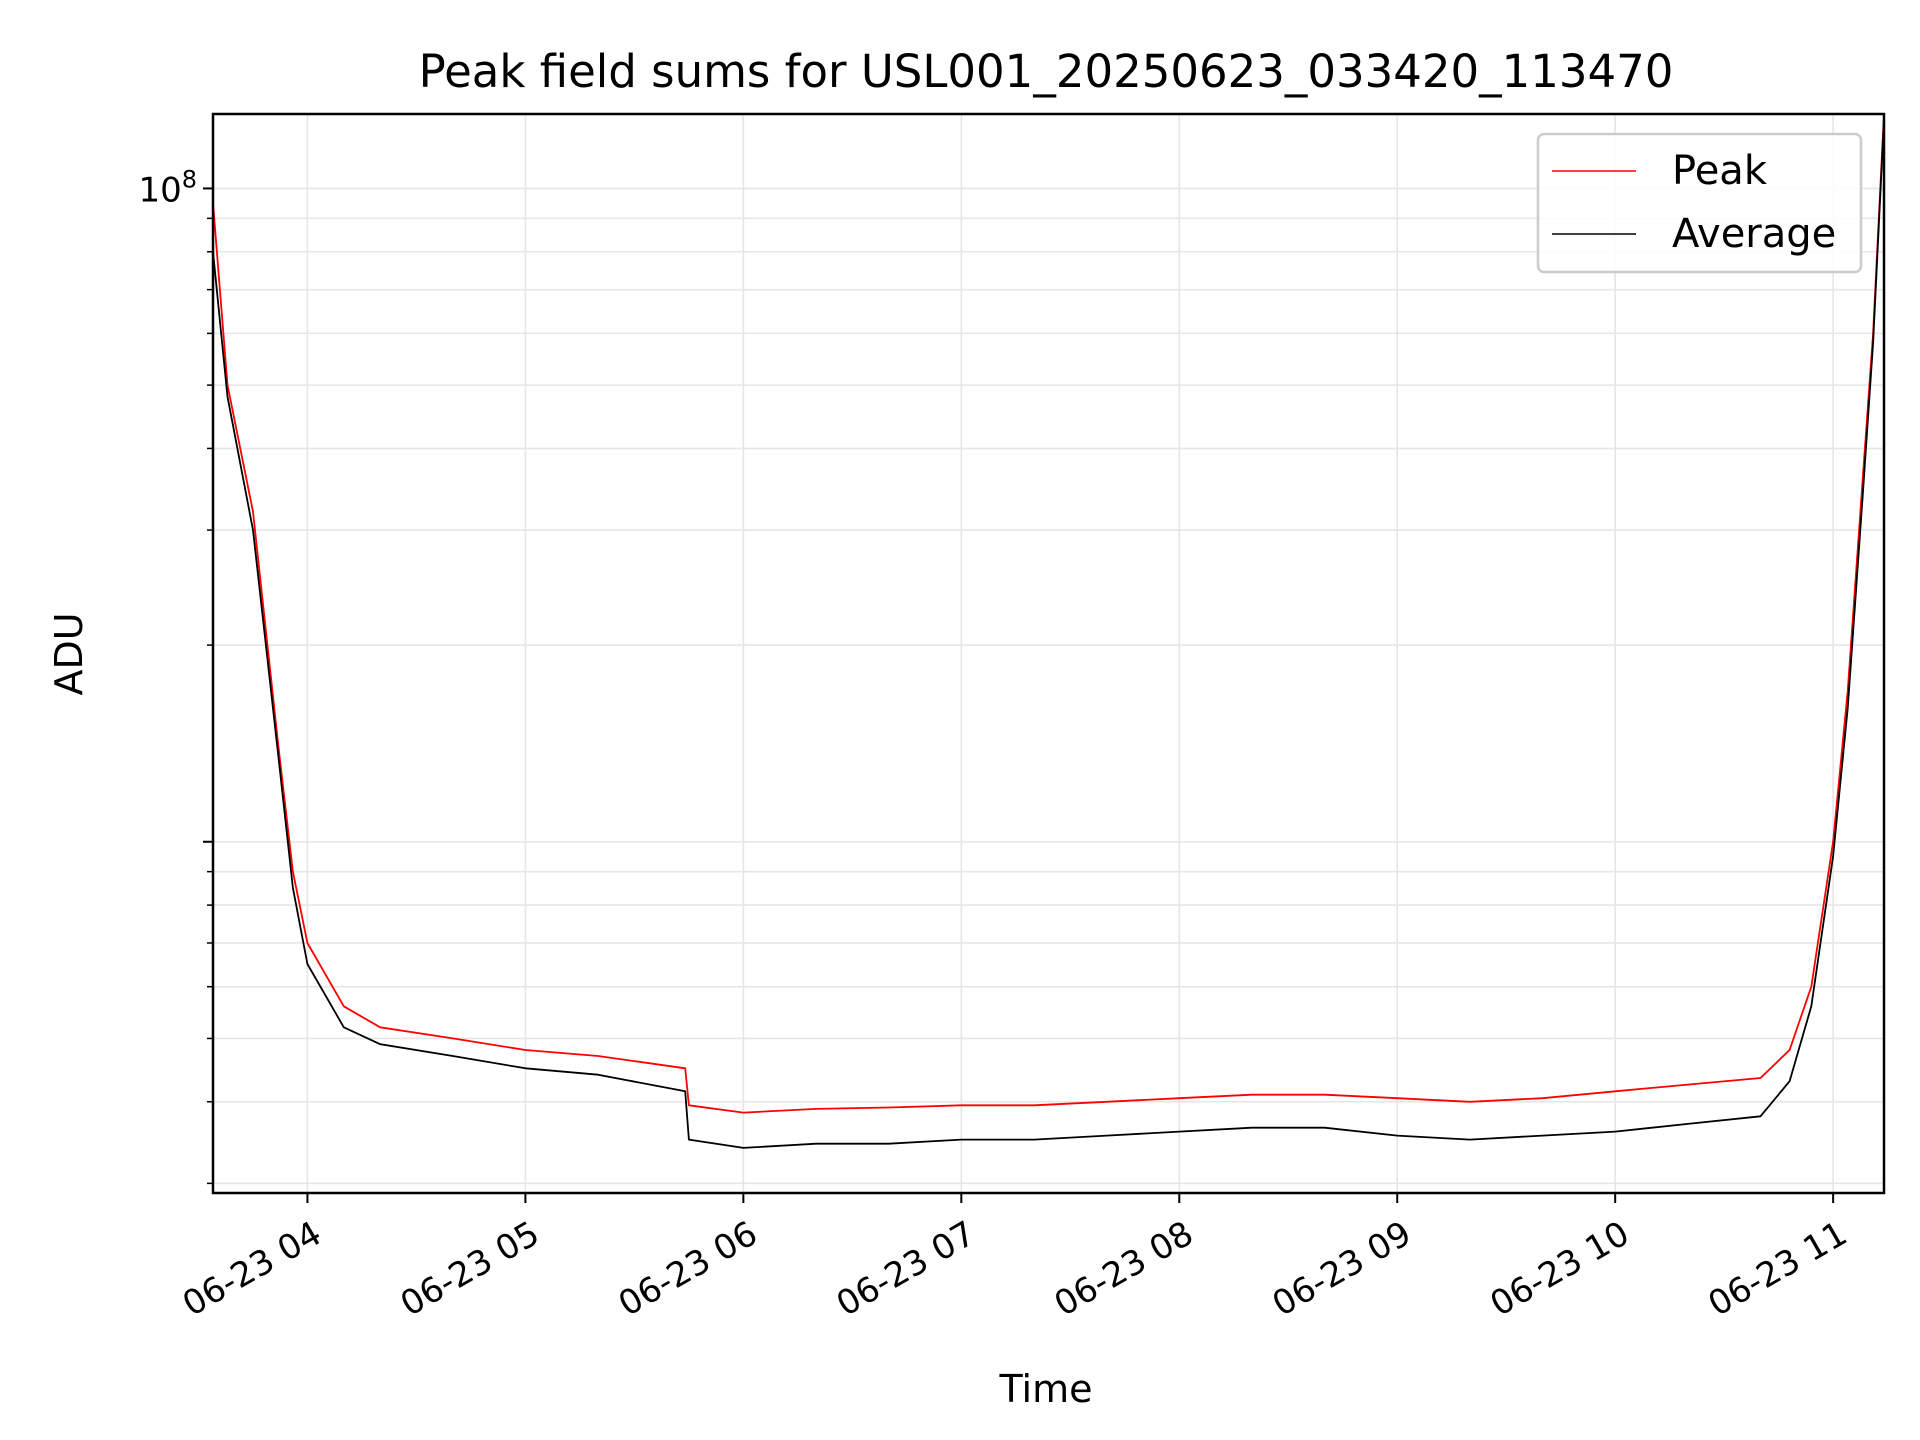  I want to click on y-tick-label: 108, so click(167, 187).